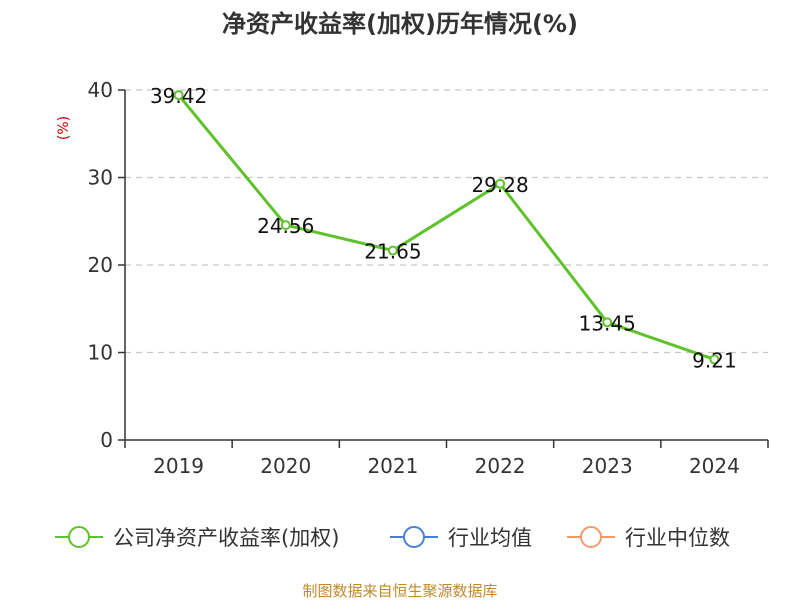 The width and height of the screenshot is (800, 600). What do you see at coordinates (100, 90) in the screenshot?
I see `y-tick-label: 40` at bounding box center [100, 90].